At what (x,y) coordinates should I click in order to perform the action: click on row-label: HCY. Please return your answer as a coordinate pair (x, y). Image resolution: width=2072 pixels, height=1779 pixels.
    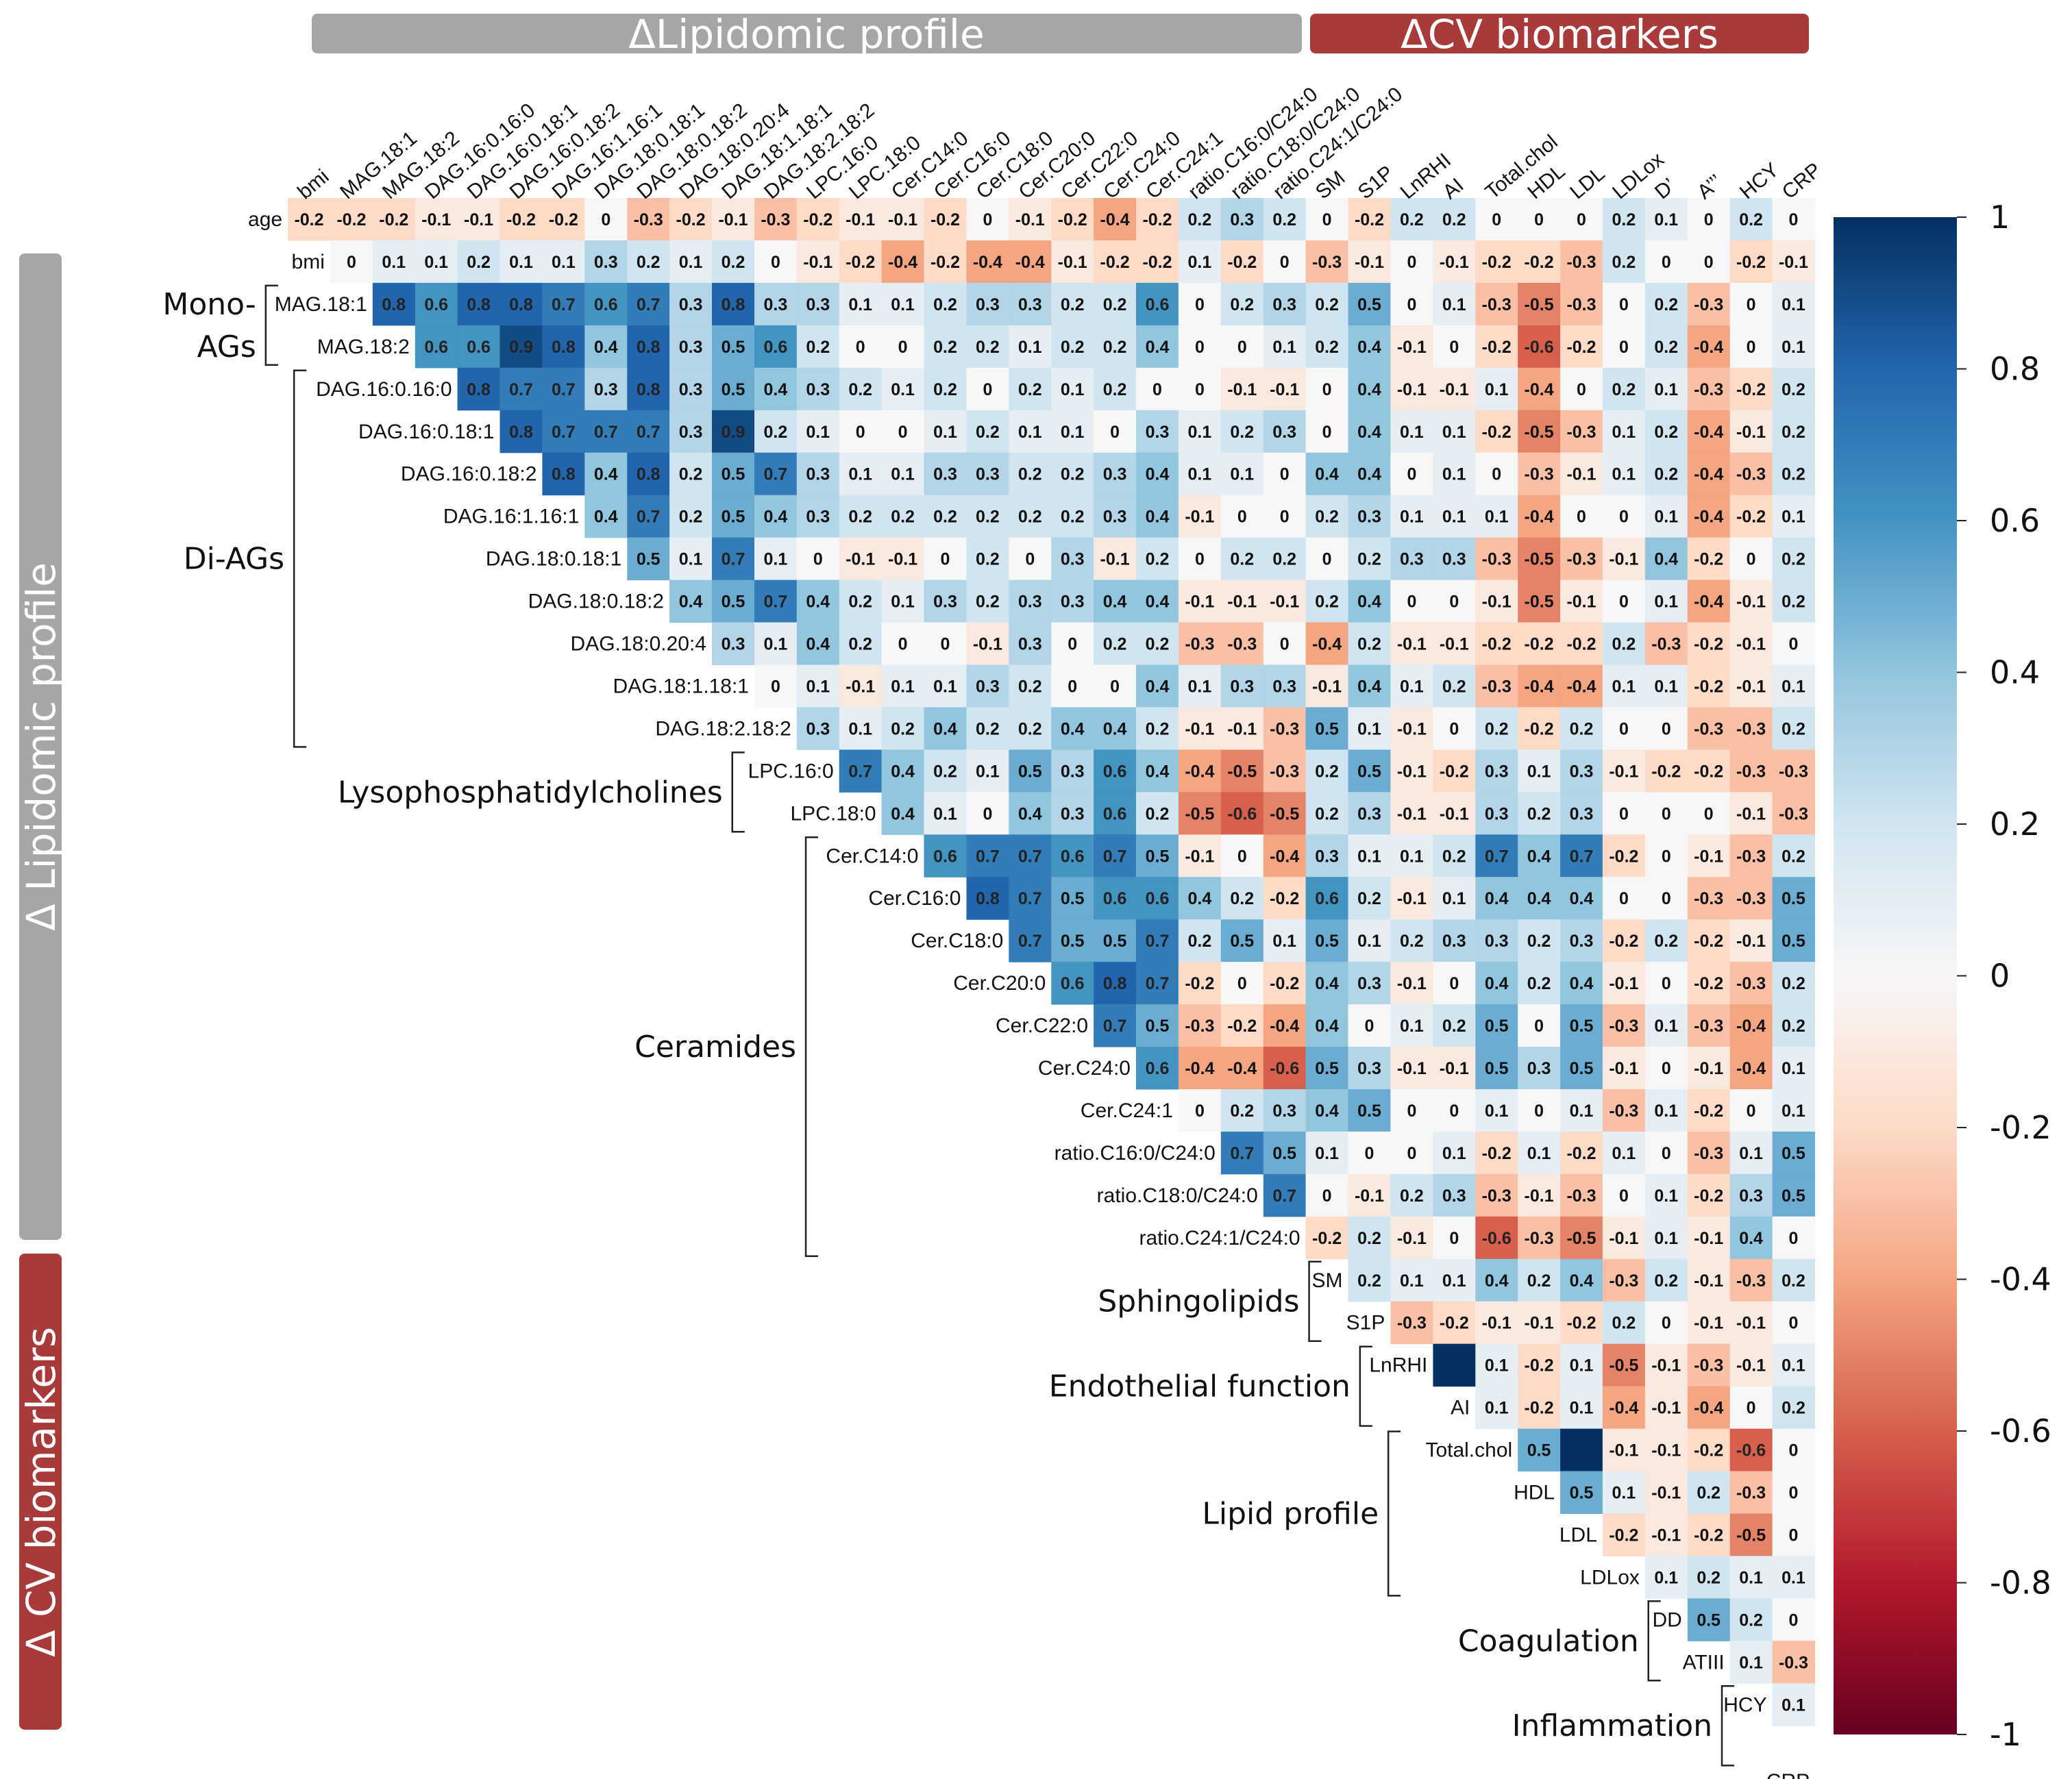
    Looking at the image, I should click on (1745, 1704).